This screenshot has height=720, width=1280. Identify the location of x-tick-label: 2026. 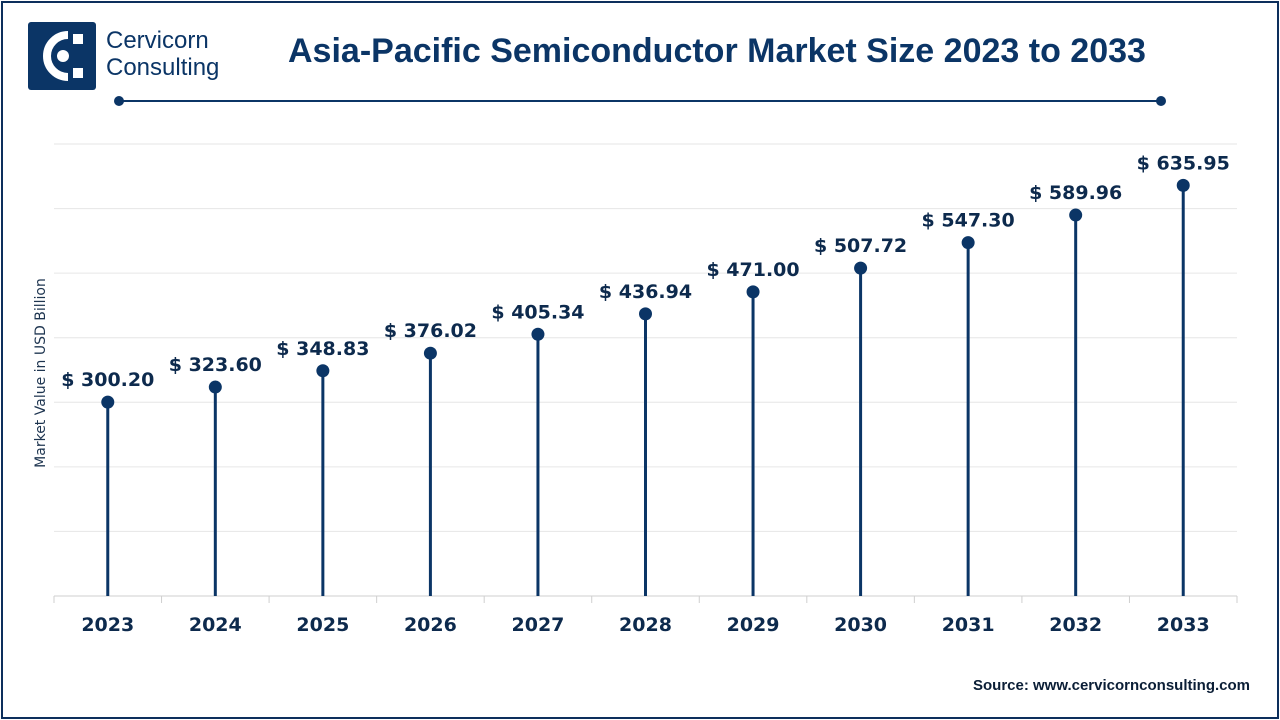
(430, 625).